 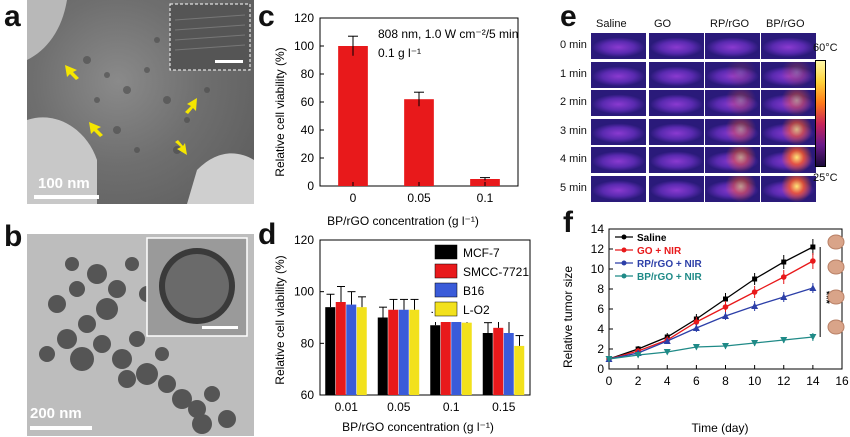 I want to click on tem-image-b, so click(x=140, y=335).